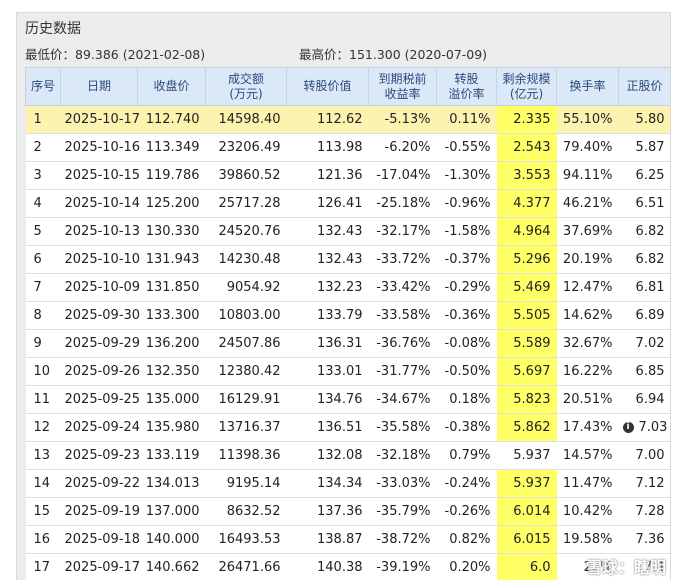 Image resolution: width=691 pixels, height=580 pixels. I want to click on cell-premium: -0.50%, so click(467, 372).